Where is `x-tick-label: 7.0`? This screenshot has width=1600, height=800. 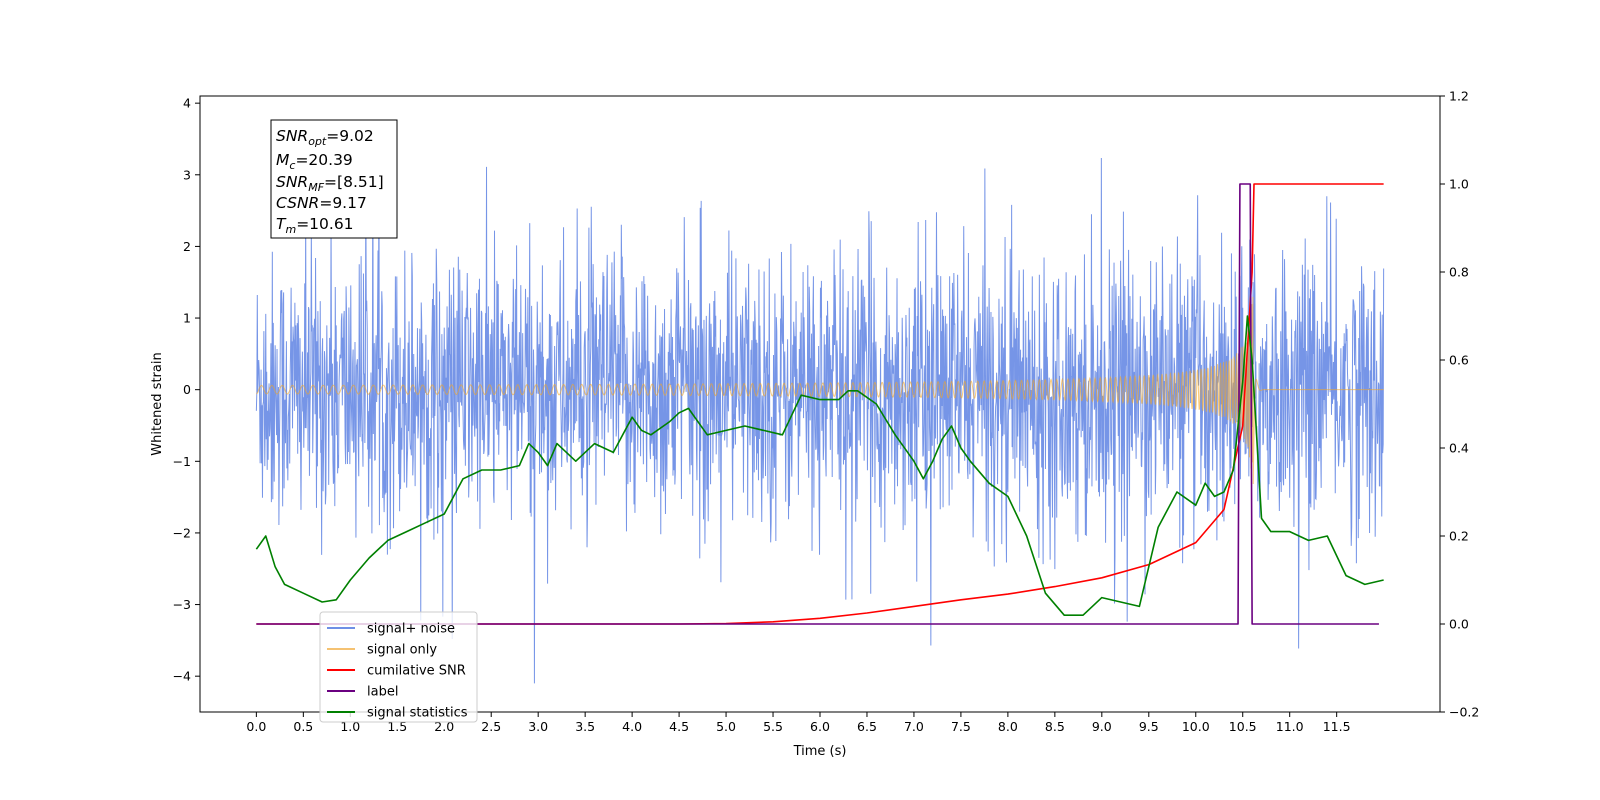
x-tick-label: 7.0 is located at coordinates (914, 726).